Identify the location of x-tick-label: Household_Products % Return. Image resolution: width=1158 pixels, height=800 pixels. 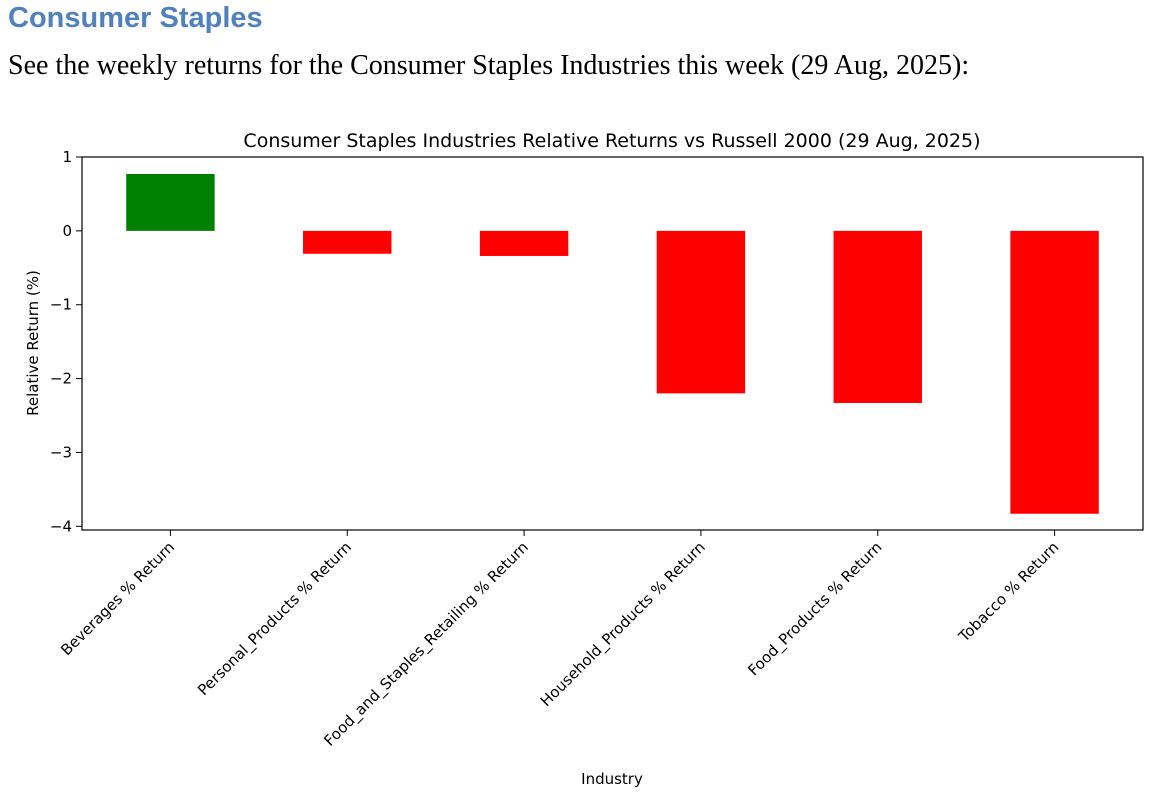
(623, 624).